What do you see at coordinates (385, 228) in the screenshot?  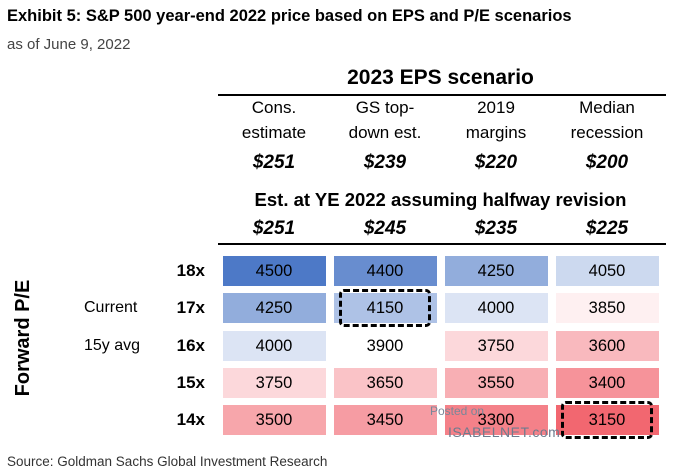 I see `column-ye2022-value: $245` at bounding box center [385, 228].